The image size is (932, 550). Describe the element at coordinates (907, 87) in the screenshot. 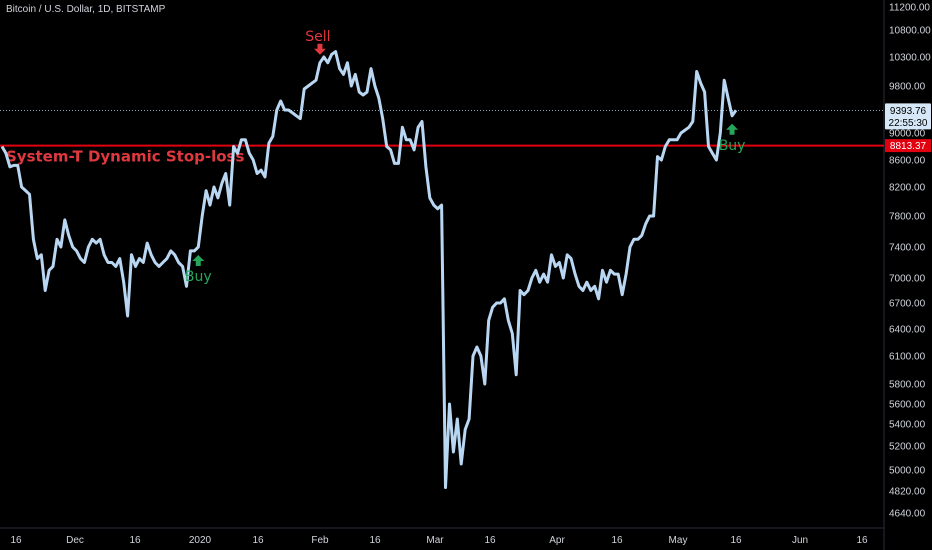

I see `y-tick-label: 9800.00` at that location.